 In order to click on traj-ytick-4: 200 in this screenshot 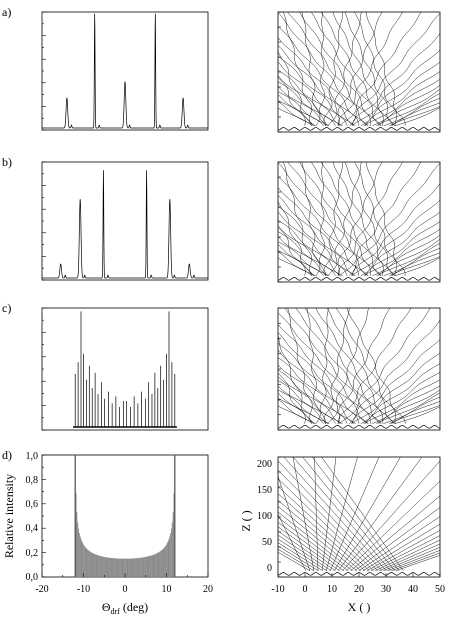, I will do `click(264, 464)`.